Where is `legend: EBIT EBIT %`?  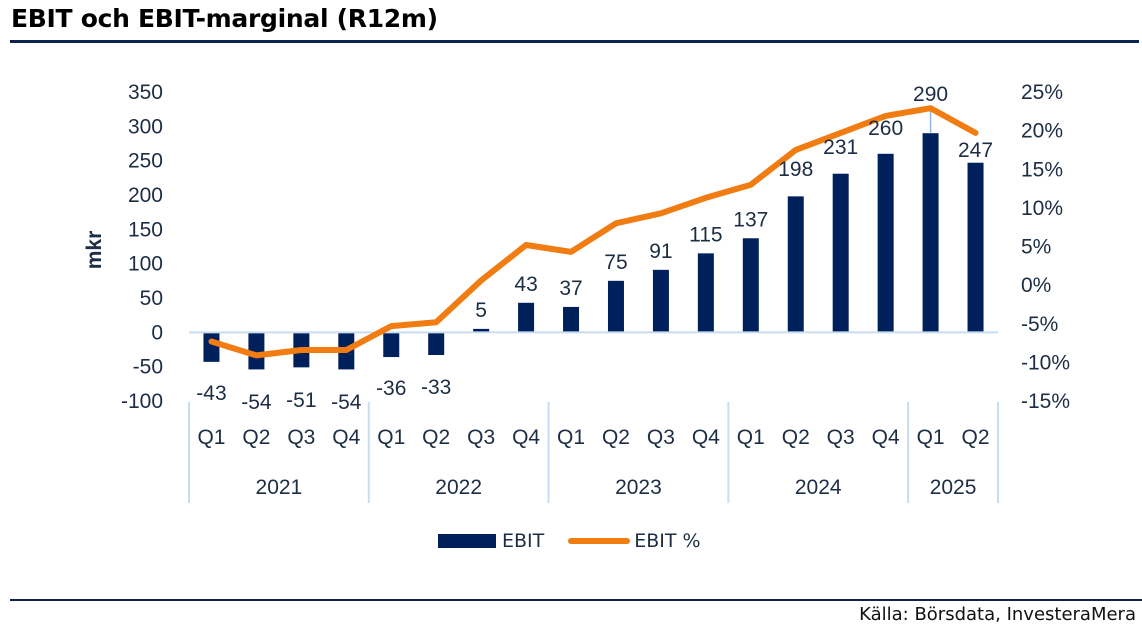 legend: EBIT EBIT % is located at coordinates (569, 541).